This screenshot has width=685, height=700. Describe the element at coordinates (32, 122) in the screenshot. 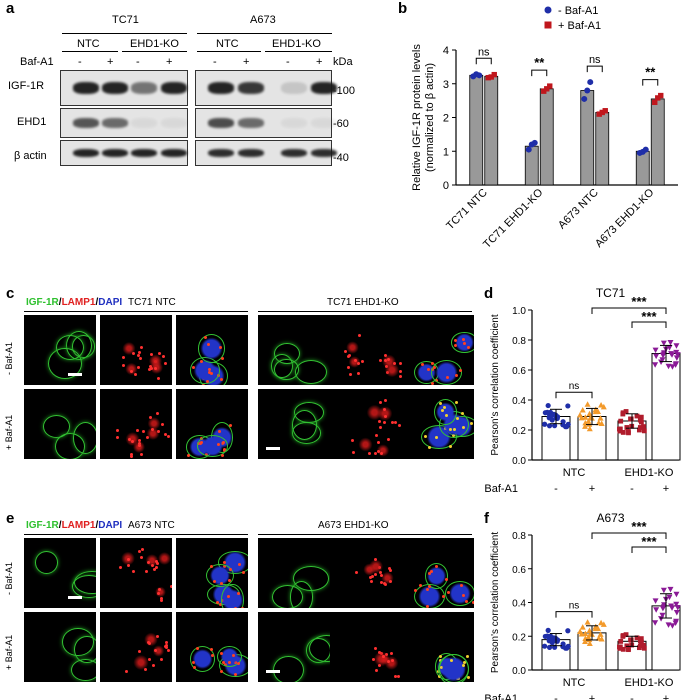

I see `row-label-ehd1: EHD1` at that location.